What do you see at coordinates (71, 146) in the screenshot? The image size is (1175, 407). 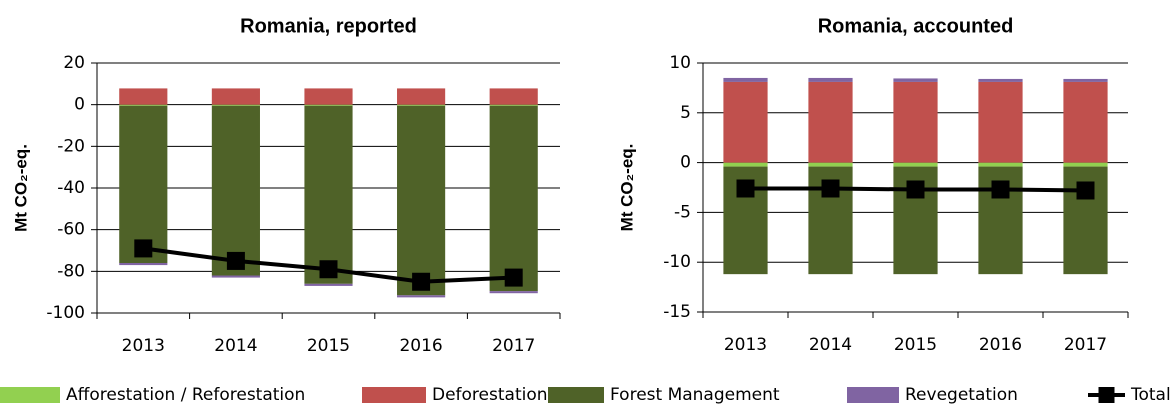 I see `y-tick-label: -20` at bounding box center [71, 146].